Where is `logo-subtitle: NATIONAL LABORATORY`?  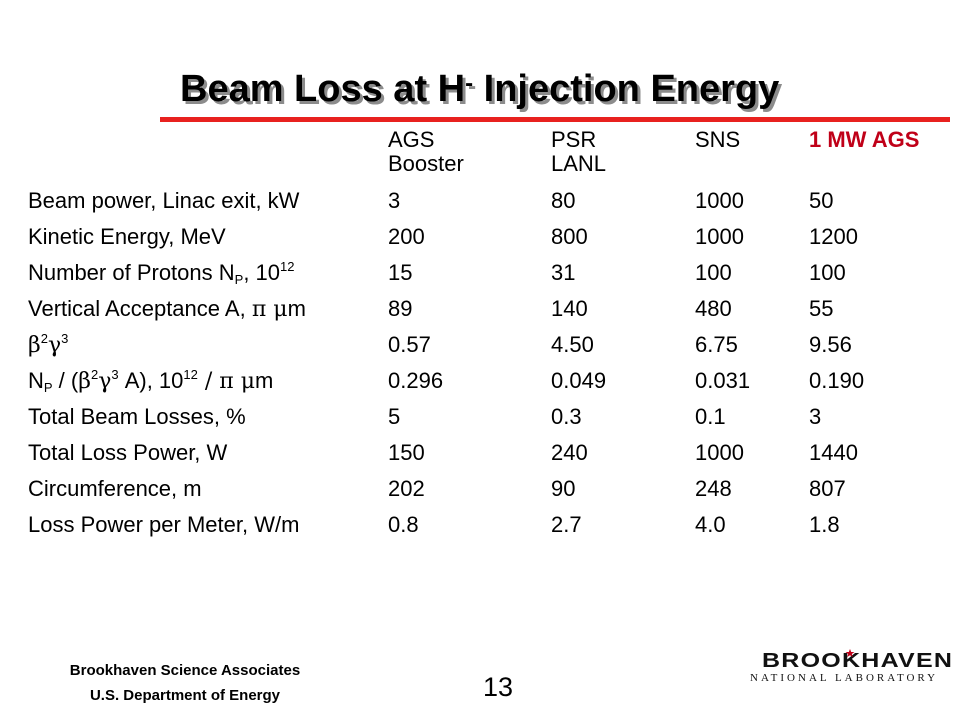
logo-subtitle: NATIONAL LABORATORY is located at coordinates (844, 678).